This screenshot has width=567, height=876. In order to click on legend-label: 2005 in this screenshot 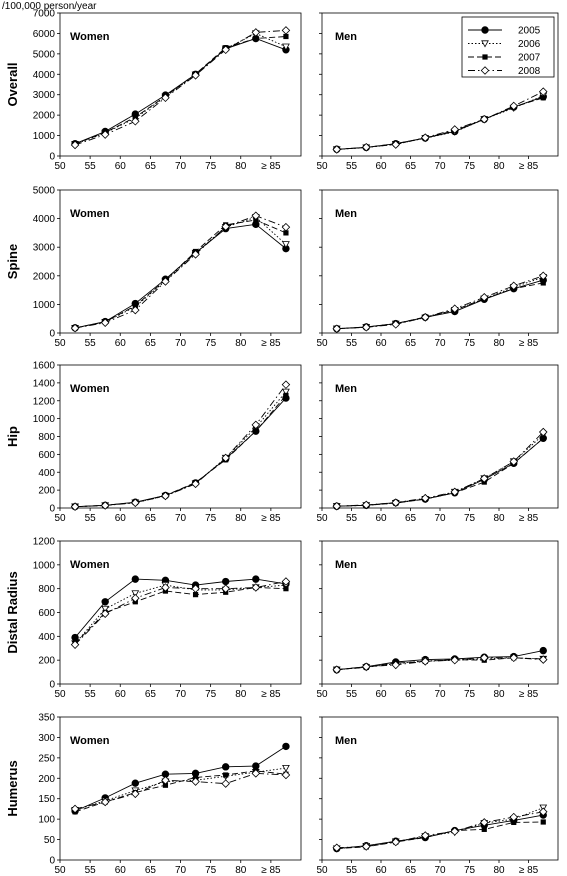, I will do `click(529, 31)`.